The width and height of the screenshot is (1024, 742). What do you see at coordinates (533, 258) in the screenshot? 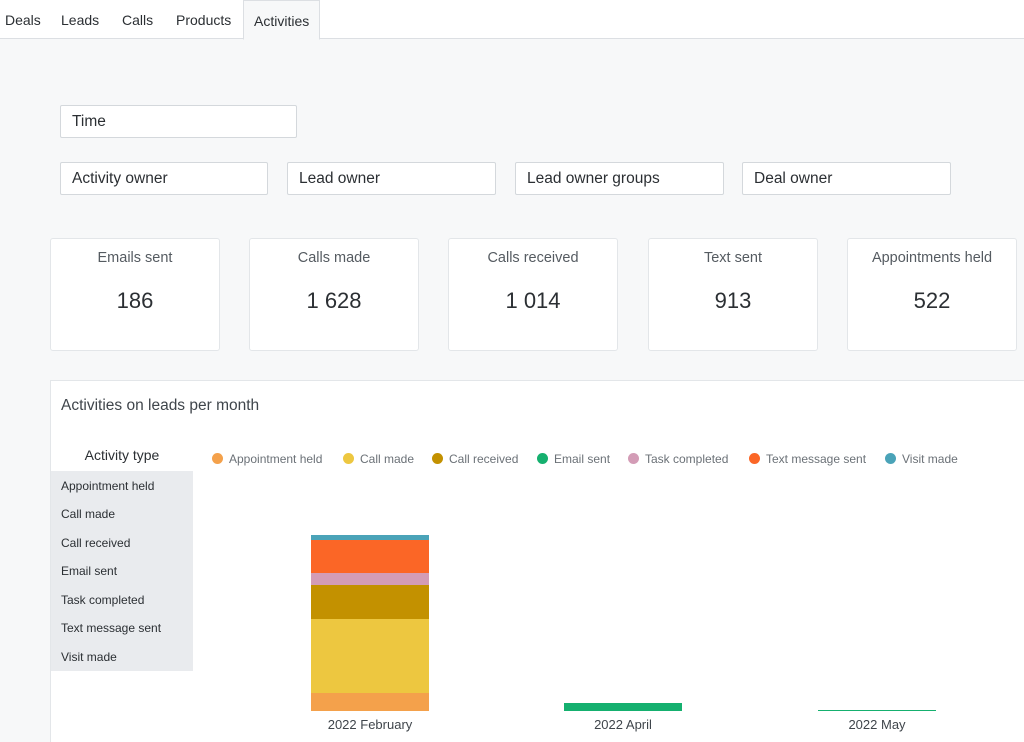
I see `kpi-label: Calls received` at bounding box center [533, 258].